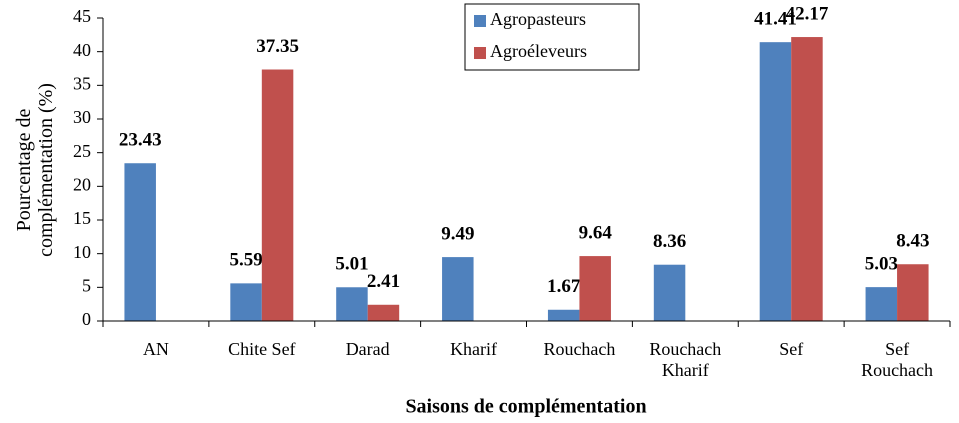 The height and width of the screenshot is (423, 959). What do you see at coordinates (140, 140) in the screenshot?
I see `value-label: 23.43` at bounding box center [140, 140].